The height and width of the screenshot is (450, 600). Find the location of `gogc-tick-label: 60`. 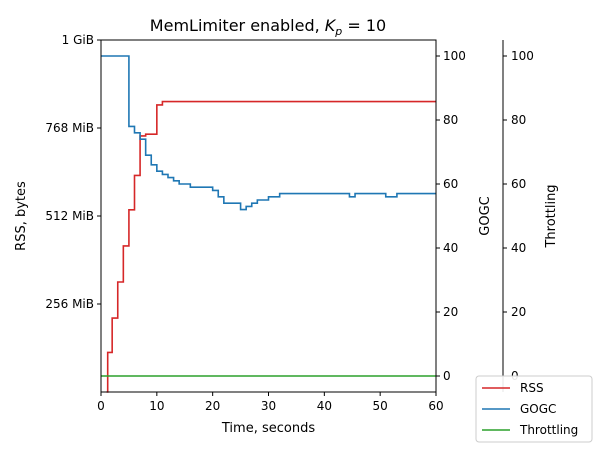

gogc-tick-label: 60 is located at coordinates (450, 184).